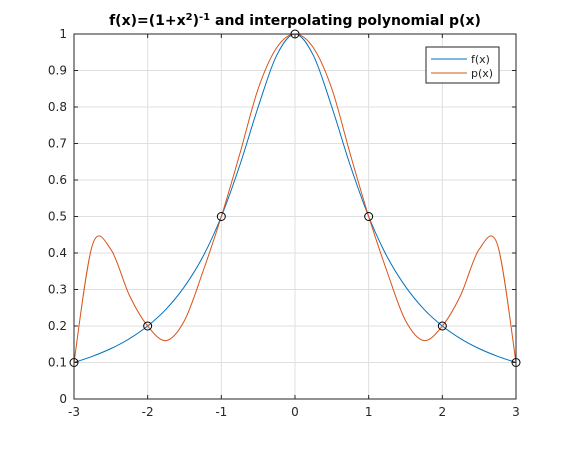 The height and width of the screenshot is (450, 570). I want to click on x-tick-label: -2, so click(148, 412).